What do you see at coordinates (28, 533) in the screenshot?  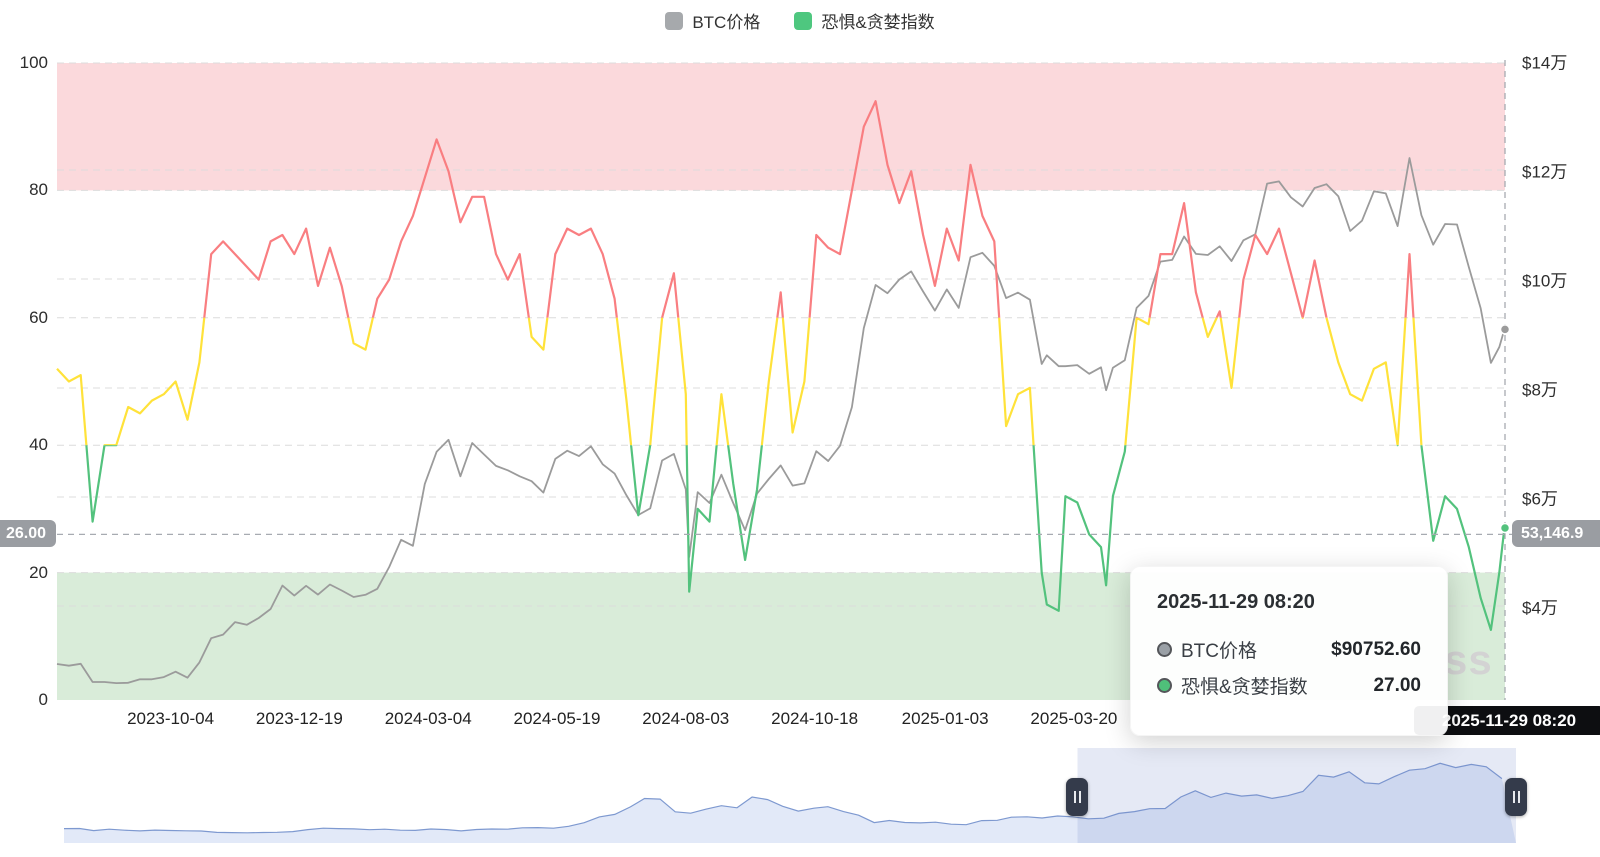 I see `left-axis-pointer-badge: 26.00` at bounding box center [28, 533].